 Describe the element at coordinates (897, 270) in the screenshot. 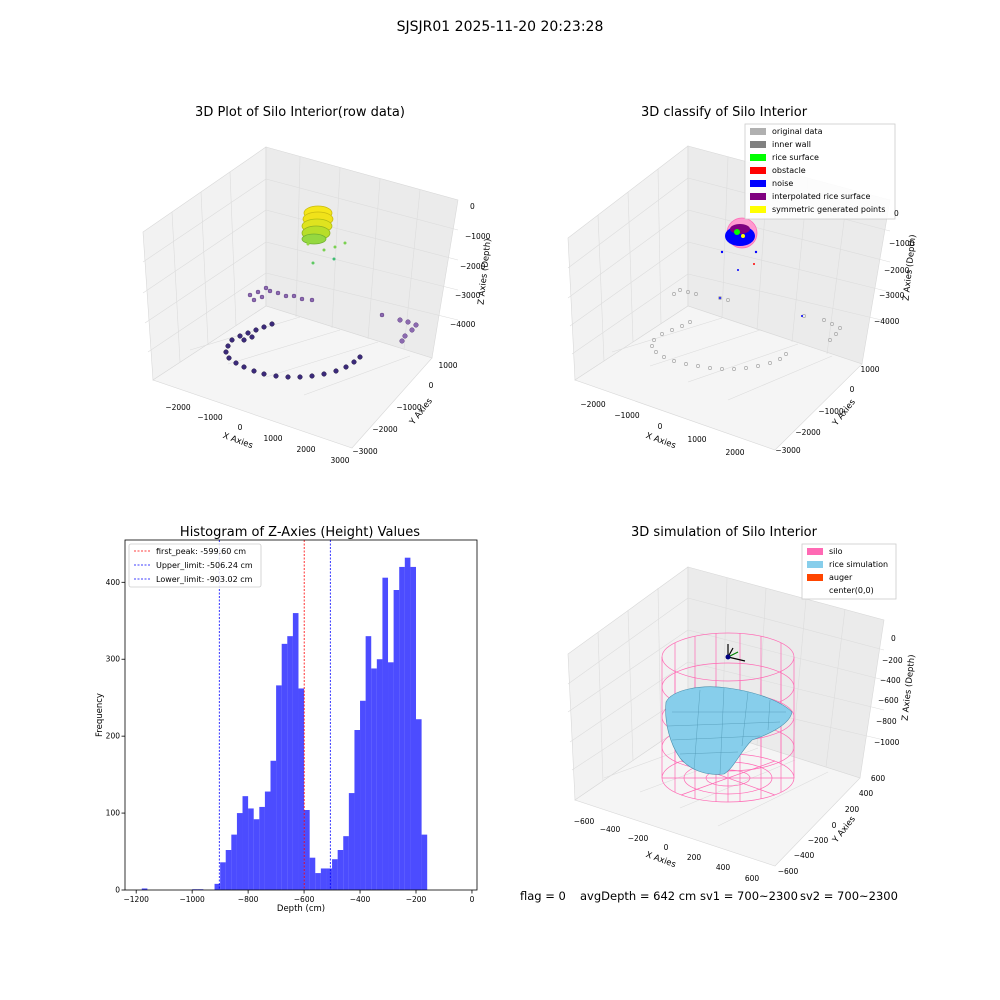

I see `classify-z-tick-2: −2000` at that location.